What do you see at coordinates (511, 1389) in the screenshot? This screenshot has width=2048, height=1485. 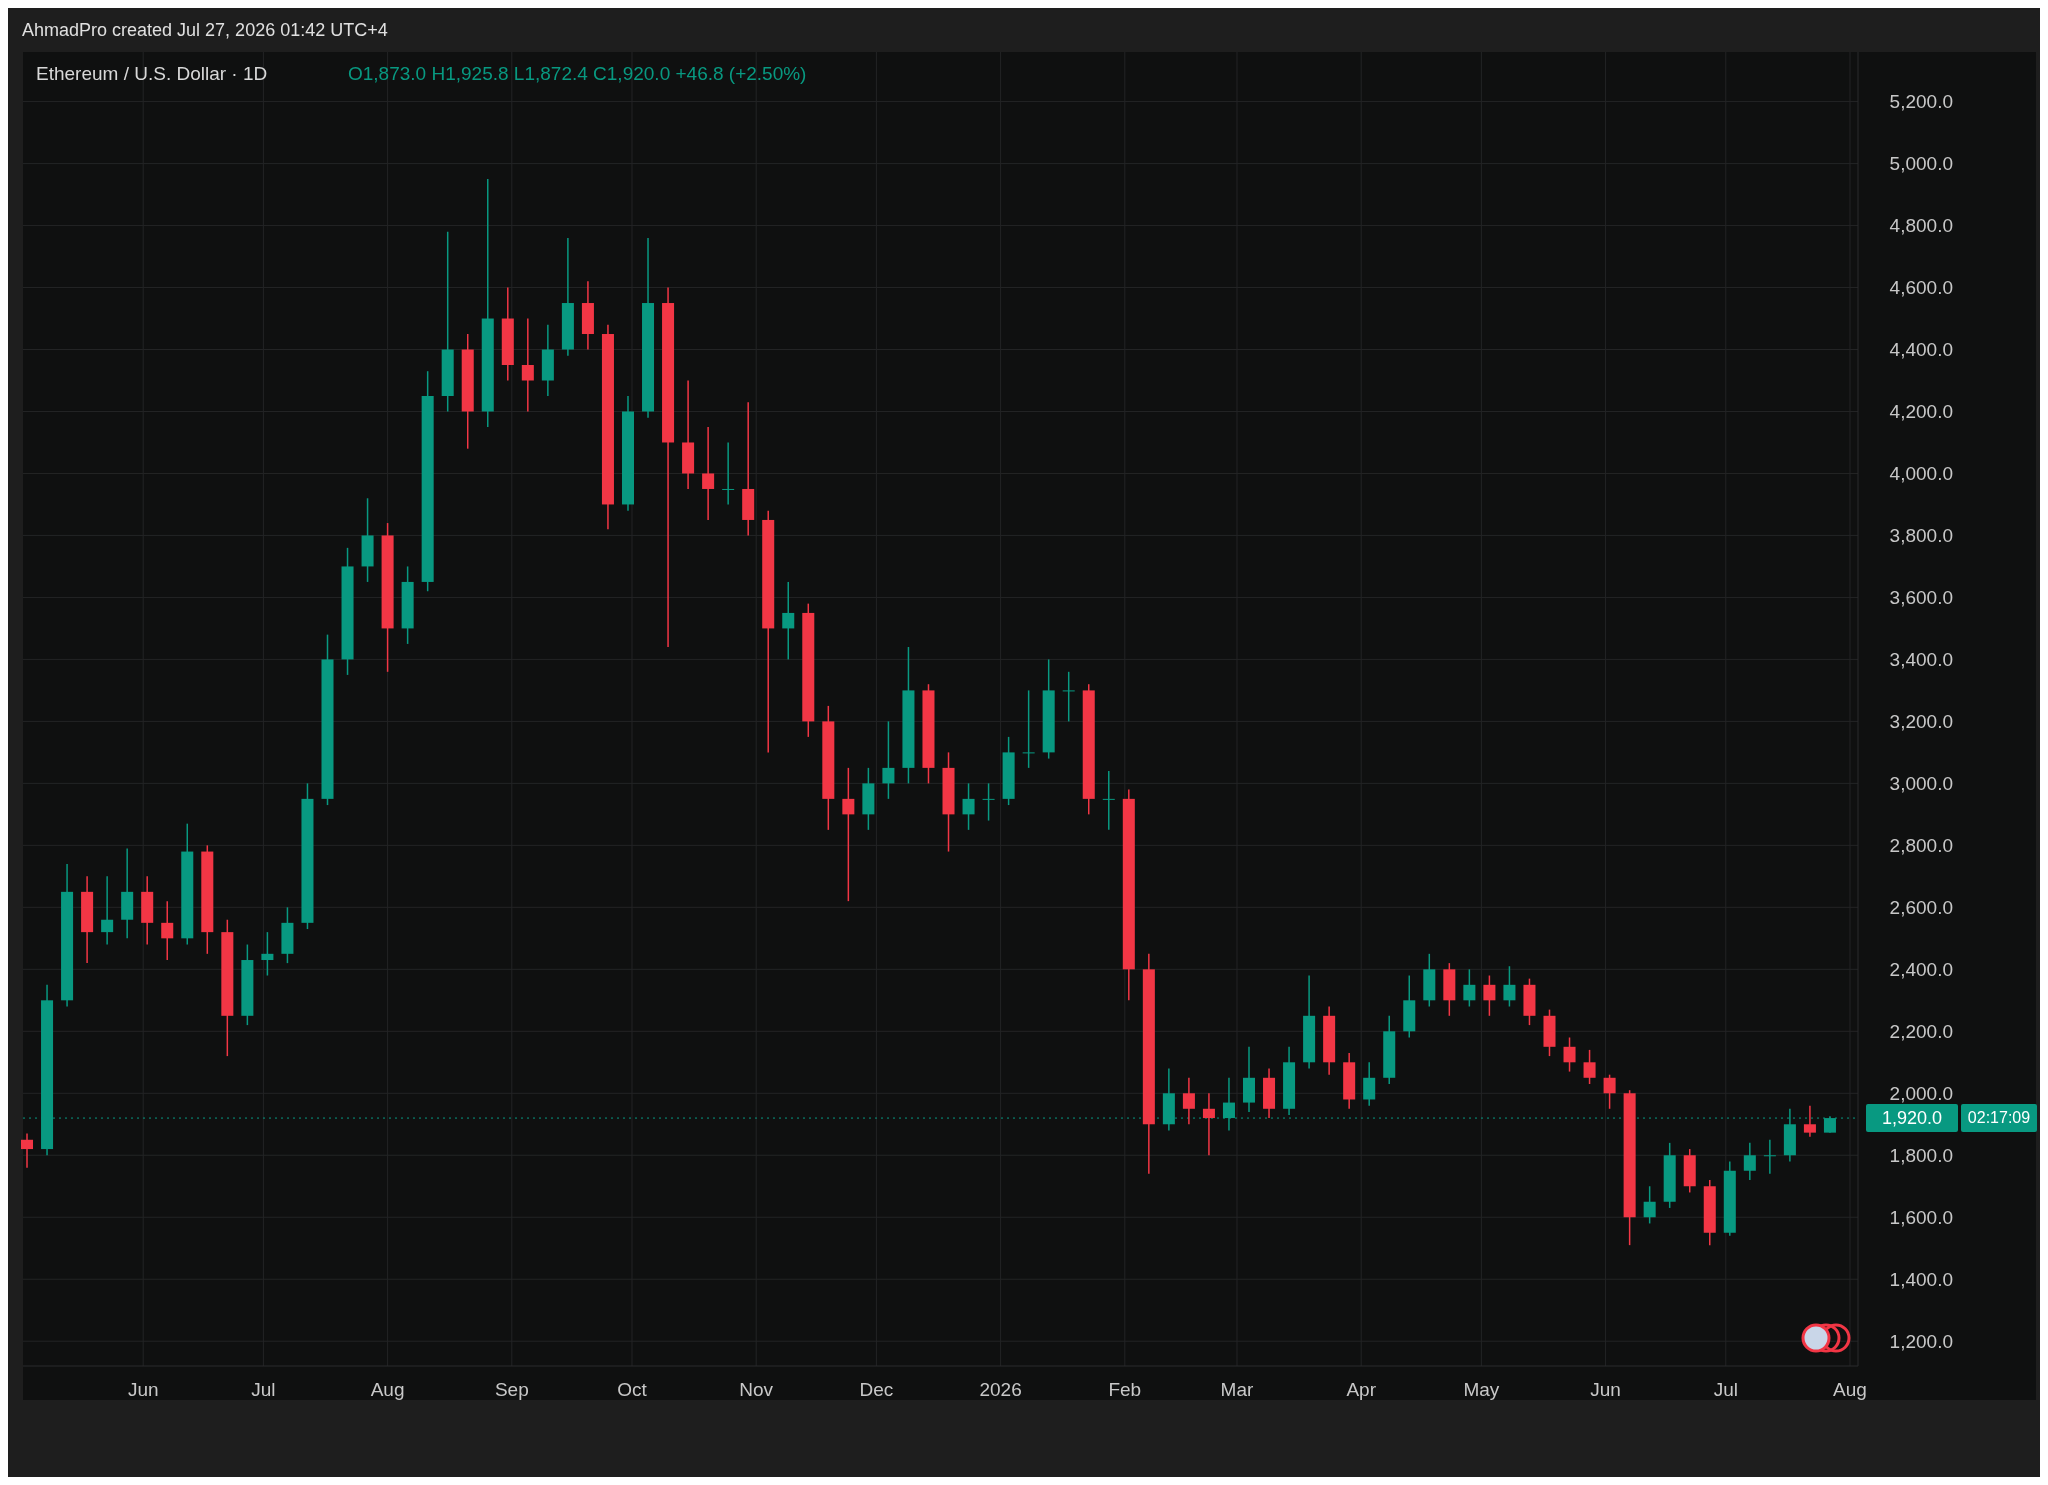 I see `x-tick-label: Sep` at bounding box center [511, 1389].